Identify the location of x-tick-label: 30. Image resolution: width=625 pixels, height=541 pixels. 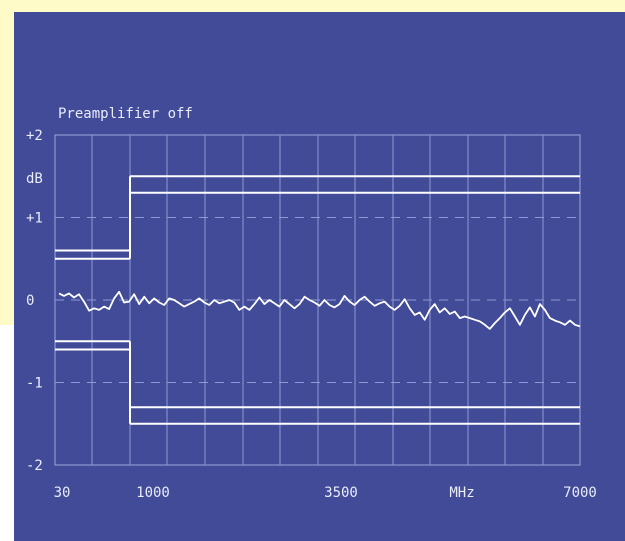
(62, 493).